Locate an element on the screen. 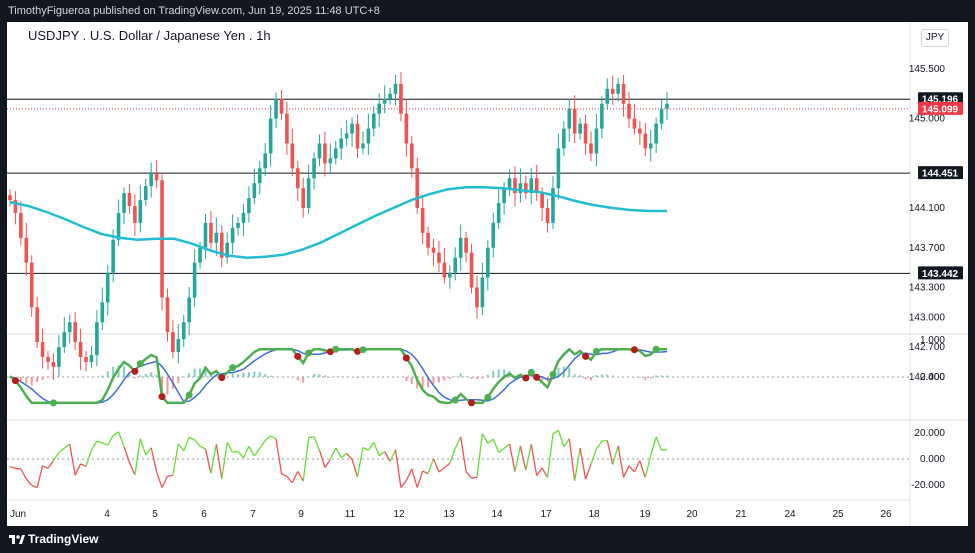 The width and height of the screenshot is (975, 553). price-label: 145.099 is located at coordinates (940, 109).